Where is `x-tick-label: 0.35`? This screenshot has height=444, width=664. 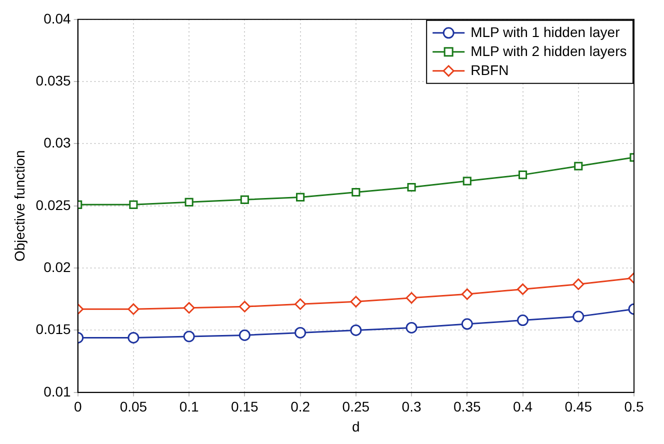 x-tick-label: 0.35 is located at coordinates (467, 406).